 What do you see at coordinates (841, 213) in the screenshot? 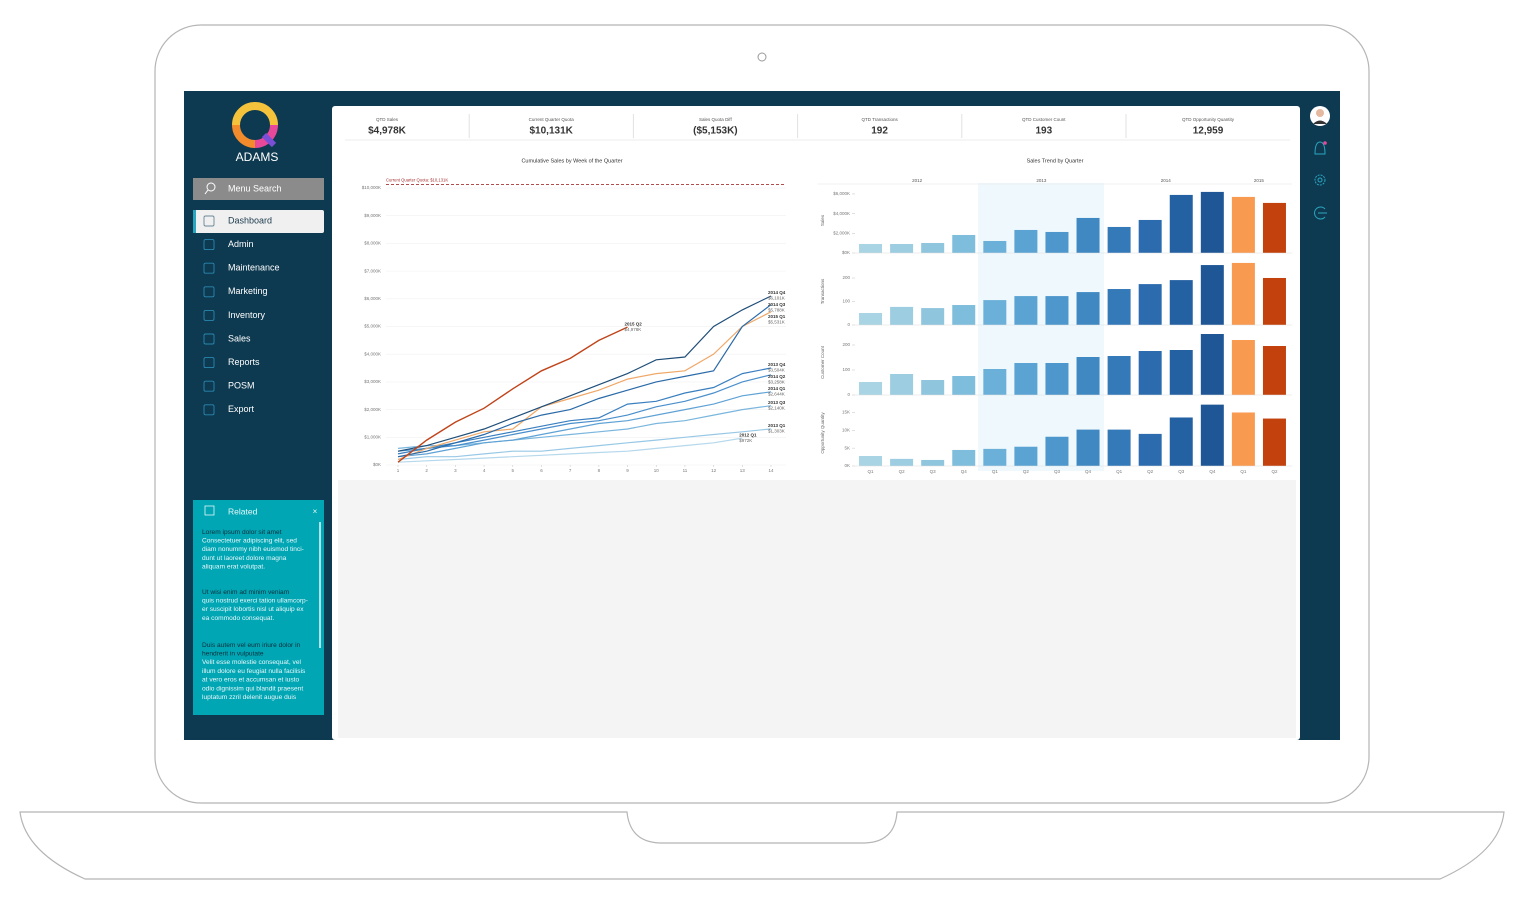
I see `y-tick-label: $4,000K` at bounding box center [841, 213].